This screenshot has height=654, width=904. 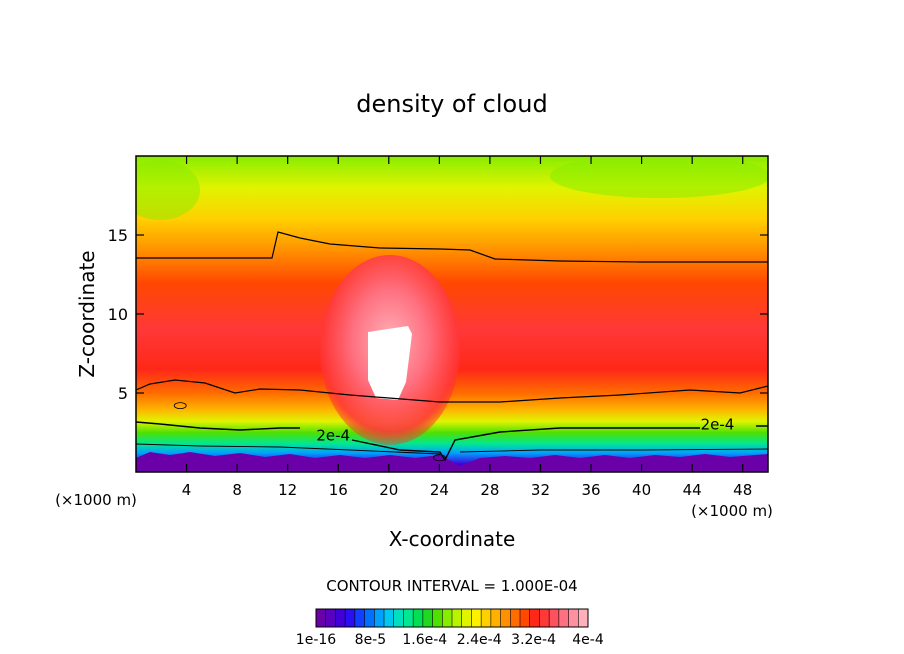 I want to click on x-tick-label: 48, so click(x=742, y=490).